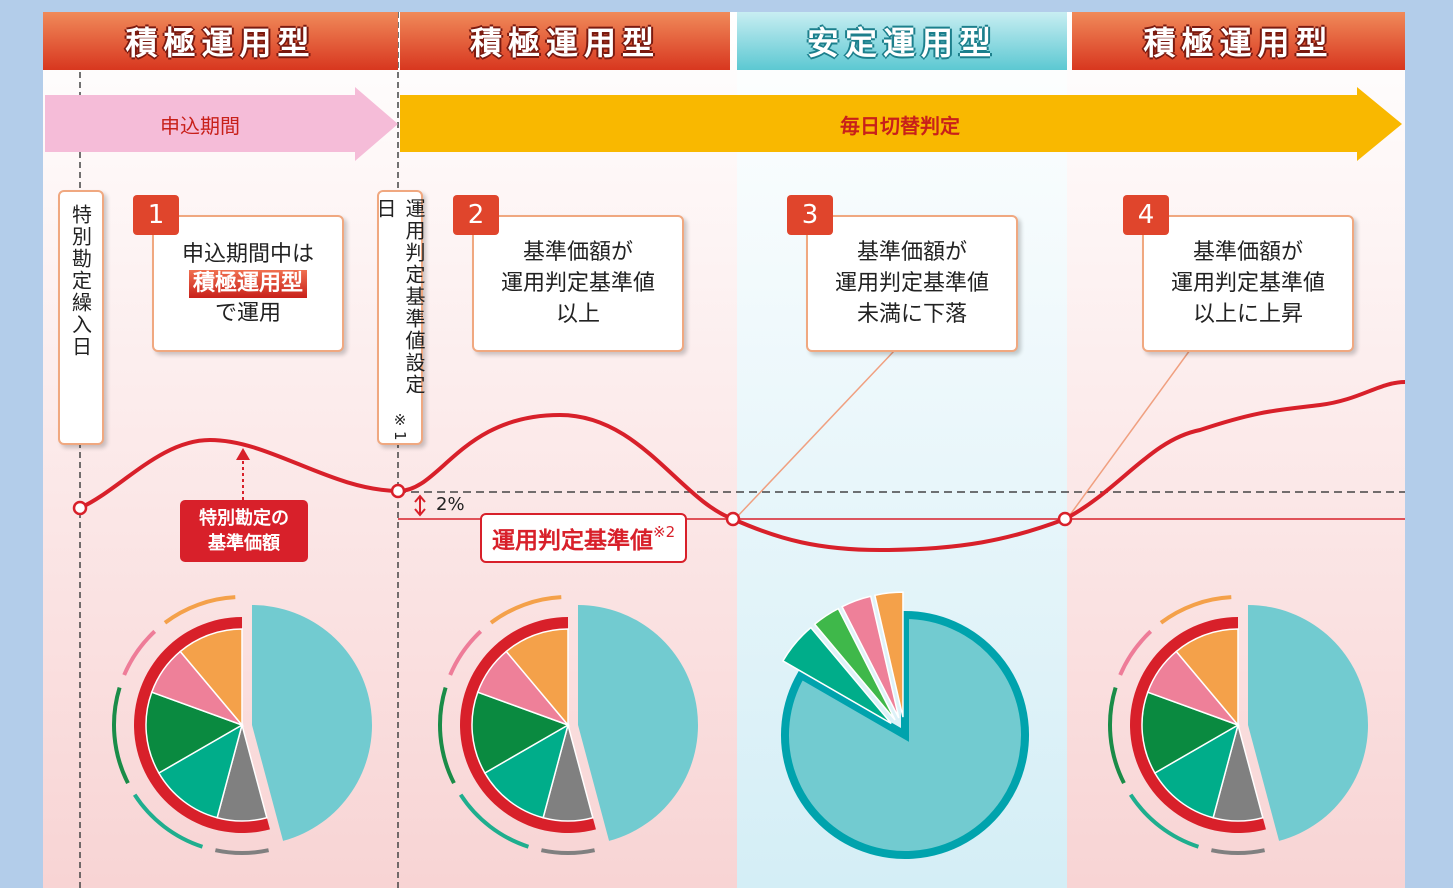  What do you see at coordinates (1247, 314) in the screenshot?
I see `line: 以上に上昇` at bounding box center [1247, 314].